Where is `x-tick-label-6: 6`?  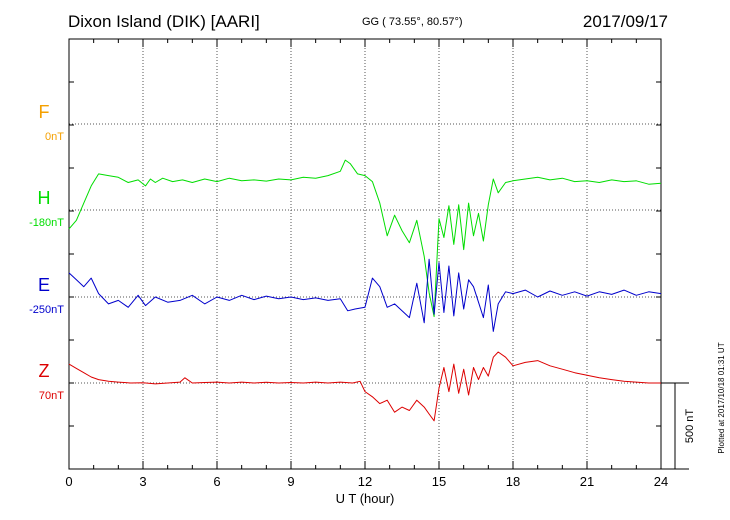
x-tick-label-6: 6 is located at coordinates (216, 481).